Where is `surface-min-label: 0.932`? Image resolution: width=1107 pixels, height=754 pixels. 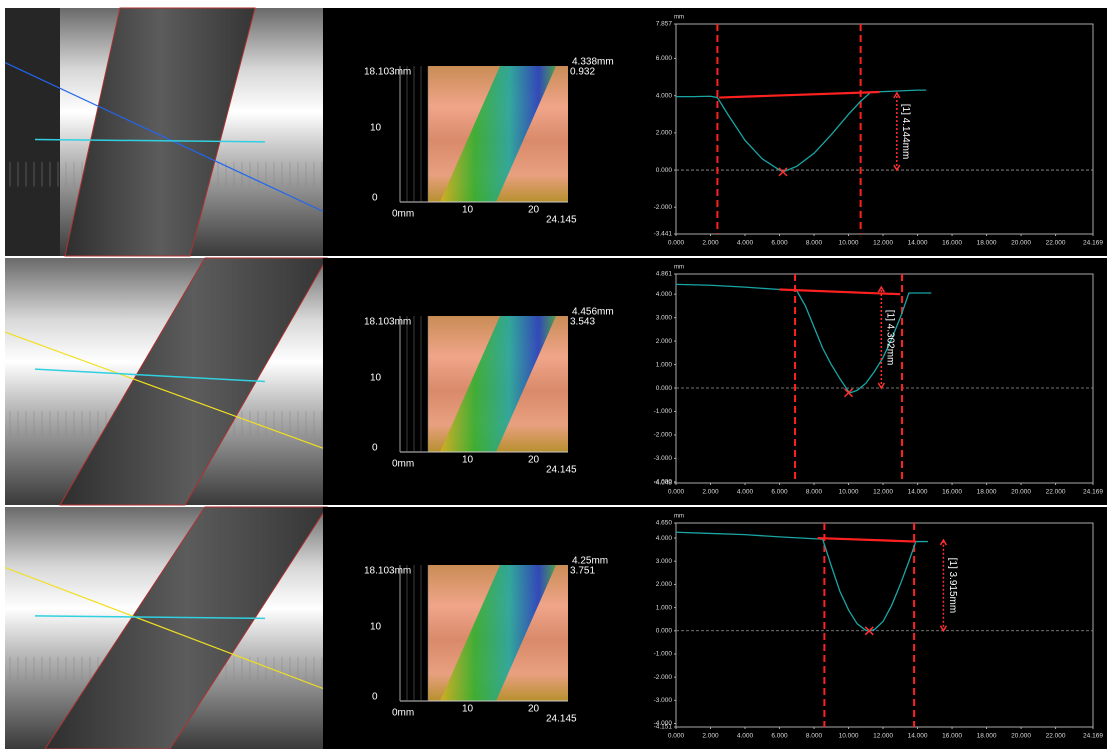
surface-min-label: 0.932 is located at coordinates (582, 72).